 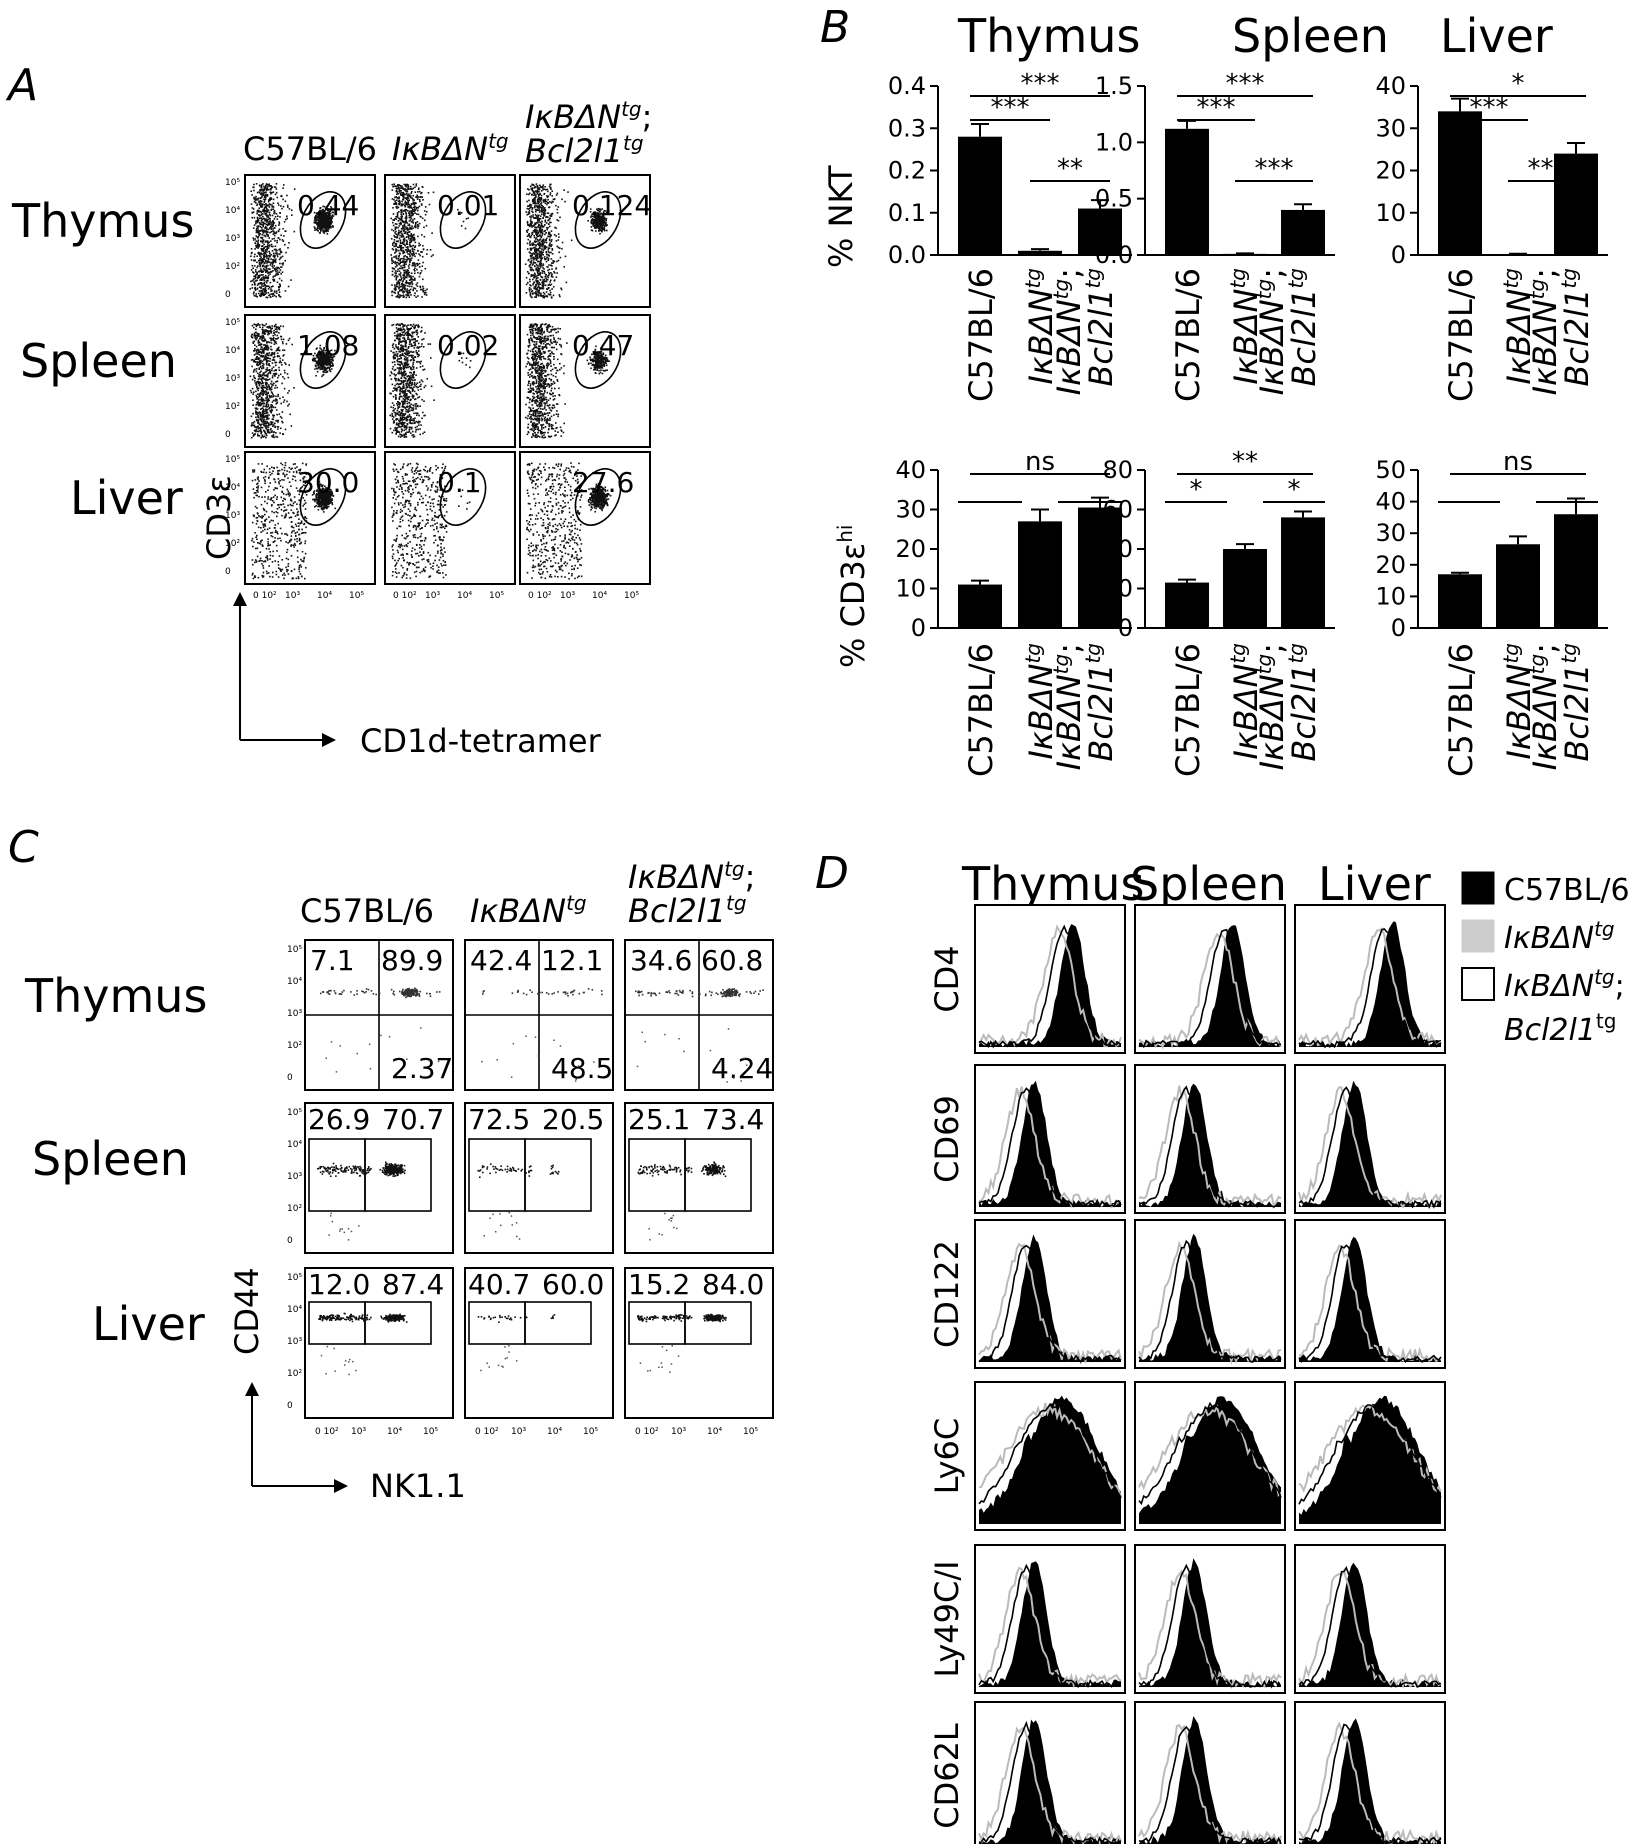 I want to click on dot-plot: 1.08, so click(x=310, y=381).